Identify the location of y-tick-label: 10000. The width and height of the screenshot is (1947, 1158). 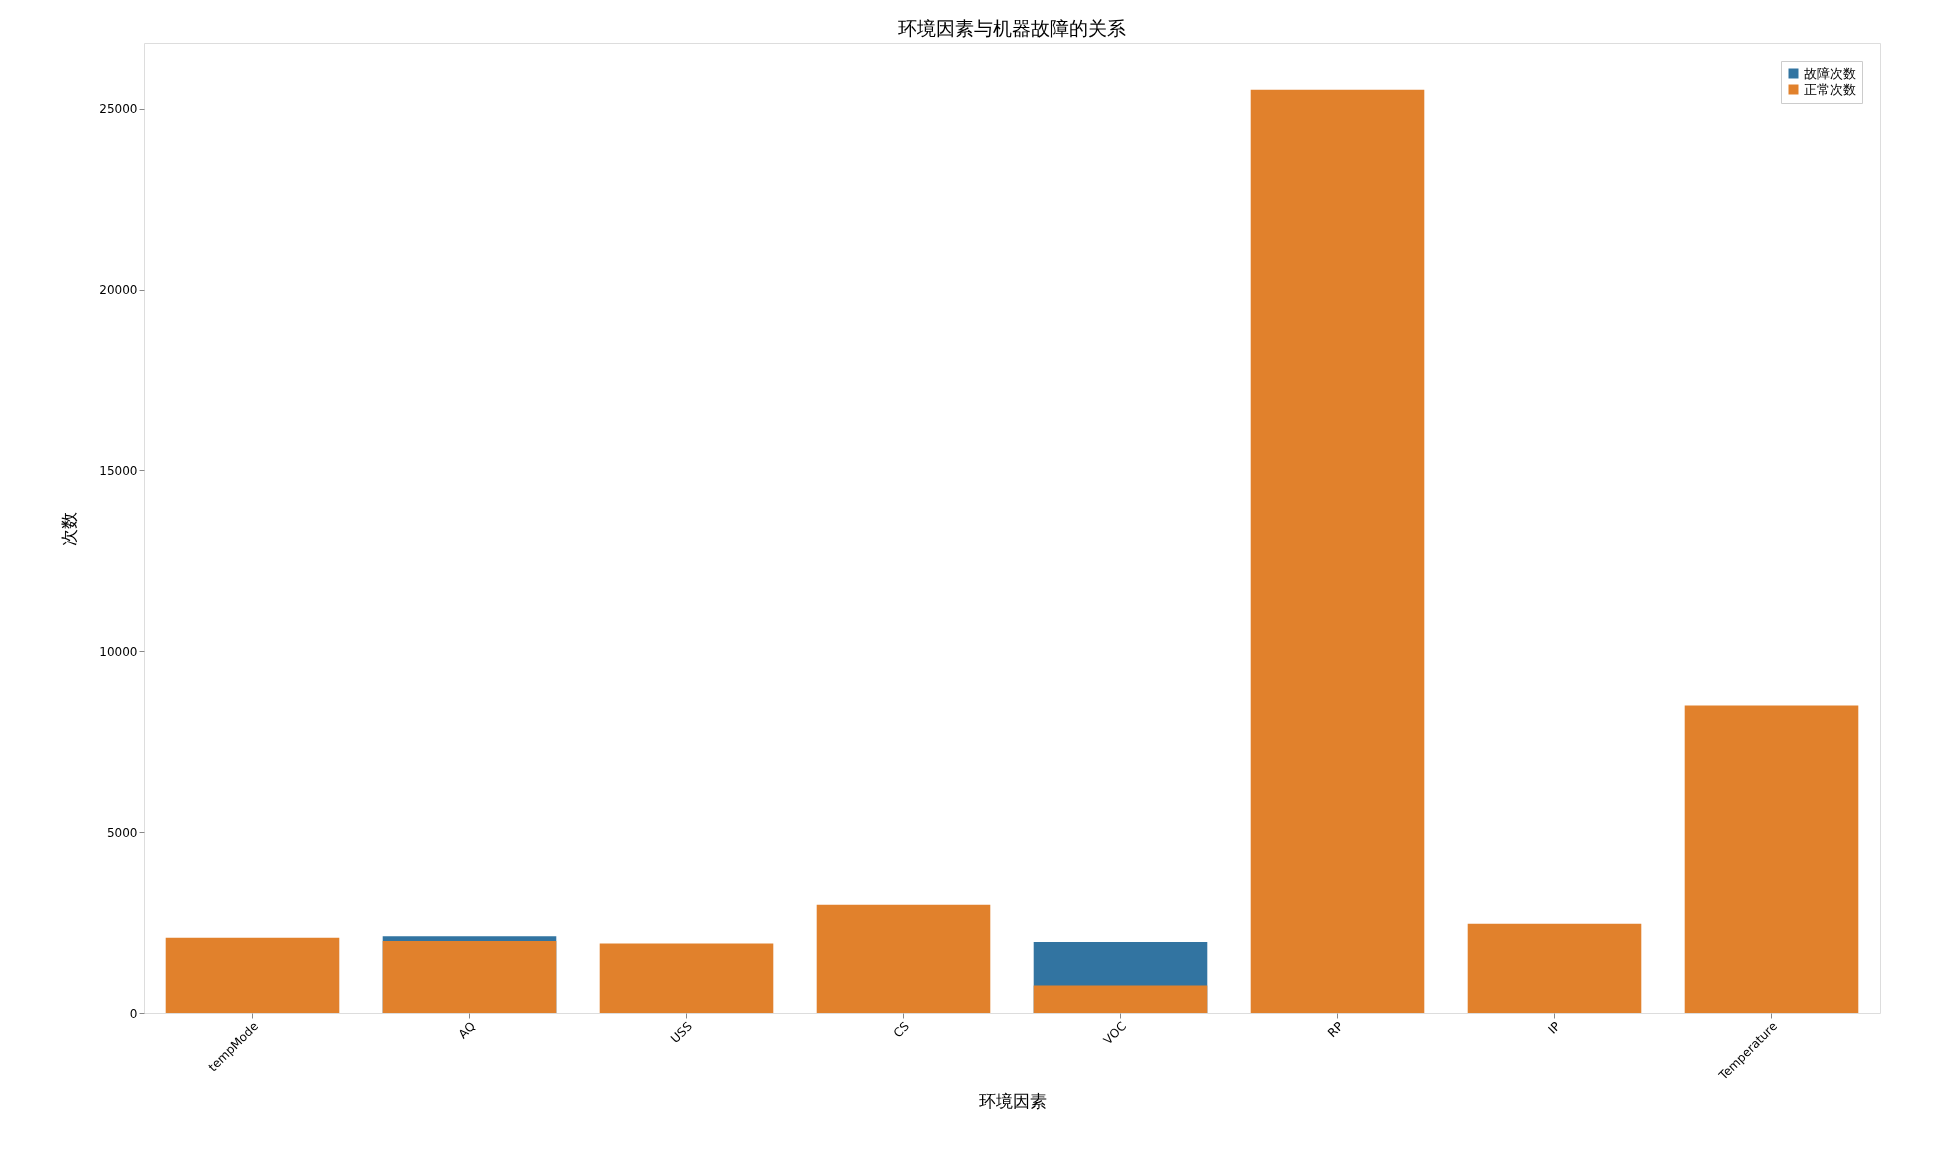
(118, 651).